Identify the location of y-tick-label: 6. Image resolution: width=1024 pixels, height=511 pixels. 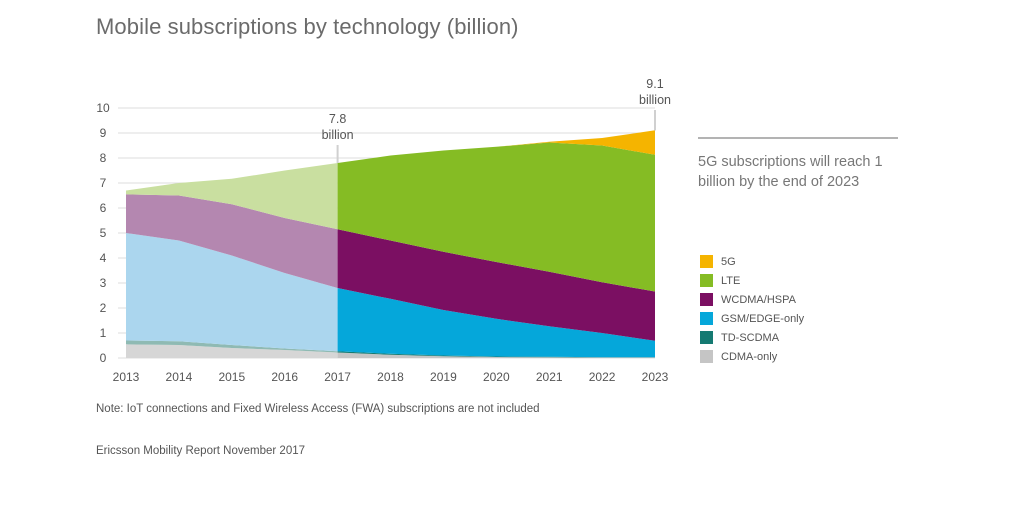
(103, 208).